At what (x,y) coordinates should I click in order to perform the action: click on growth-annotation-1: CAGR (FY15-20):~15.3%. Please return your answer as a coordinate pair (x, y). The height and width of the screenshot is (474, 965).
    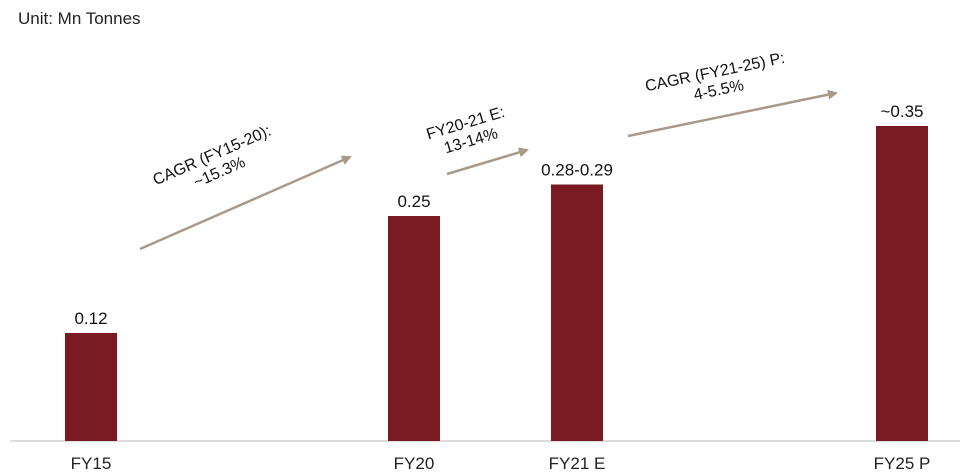
    Looking at the image, I should click on (216, 164).